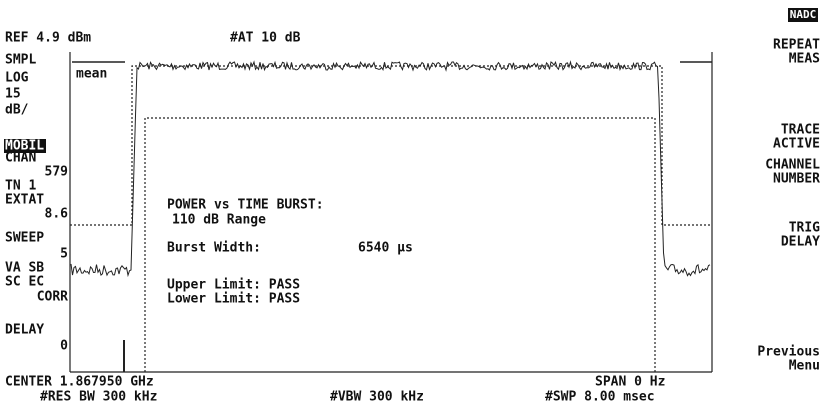 The width and height of the screenshot is (825, 406). What do you see at coordinates (219, 220) in the screenshot?
I see `meas-range: 110 dB Range` at bounding box center [219, 220].